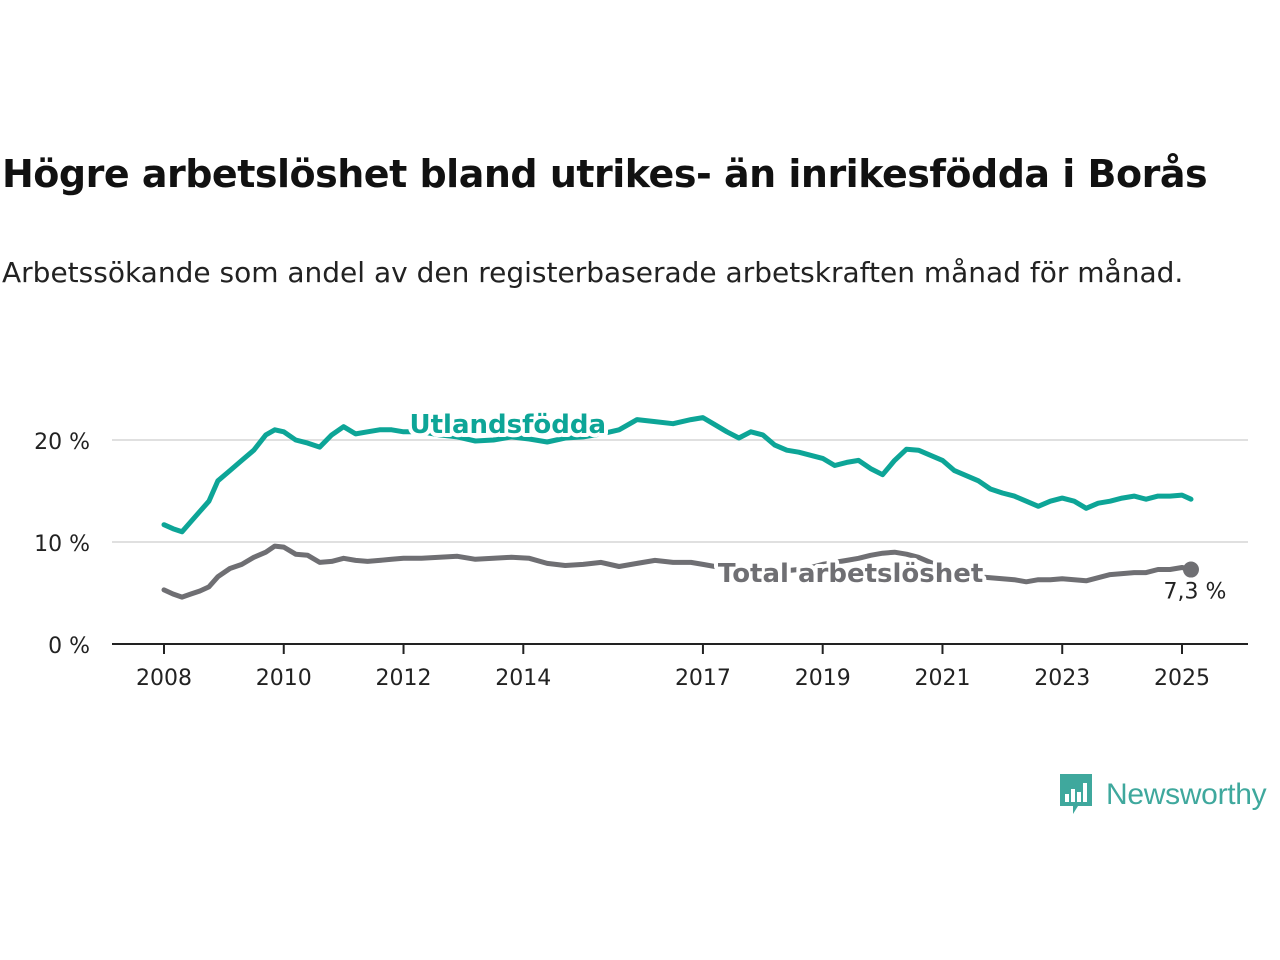  What do you see at coordinates (1062, 678) in the screenshot?
I see `x-tick-label: 2023` at bounding box center [1062, 678].